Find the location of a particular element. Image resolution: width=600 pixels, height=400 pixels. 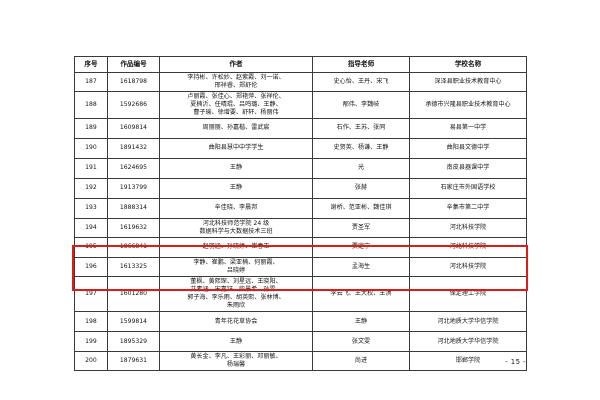

cell-code: 1599814 is located at coordinates (133, 322).